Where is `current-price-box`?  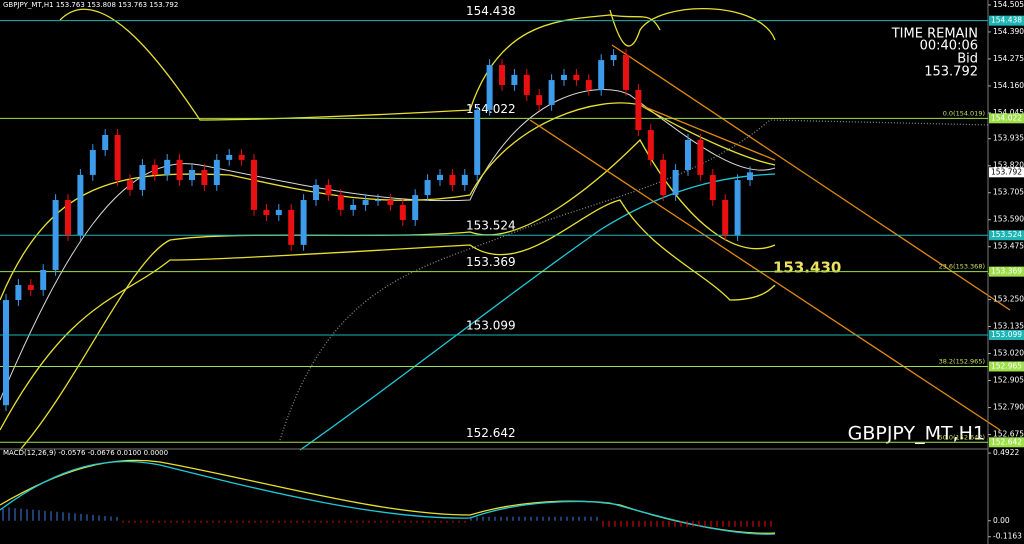 current-price-box is located at coordinates (1006, 172).